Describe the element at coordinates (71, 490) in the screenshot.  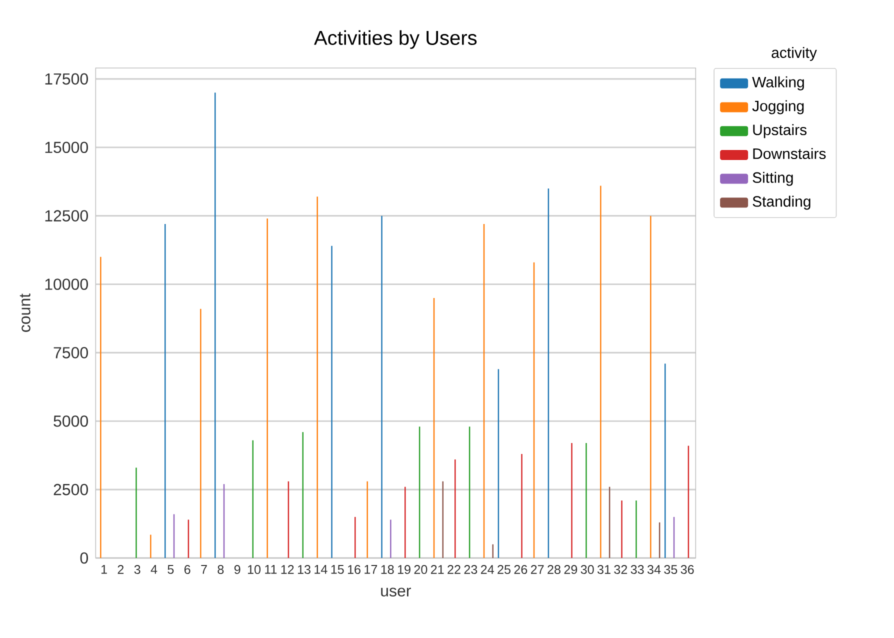
I see `y-tick-label: 2500` at that location.